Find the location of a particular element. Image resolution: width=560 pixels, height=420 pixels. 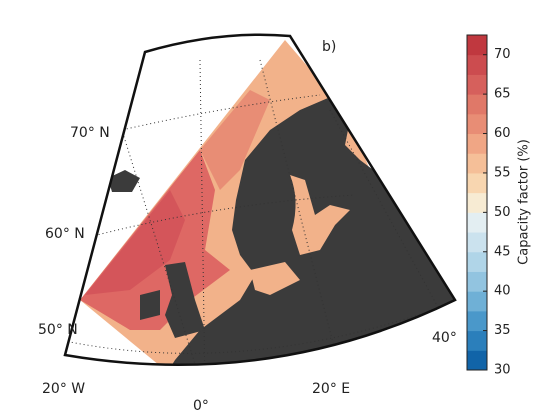

iceland is located at coordinates (124, 181).